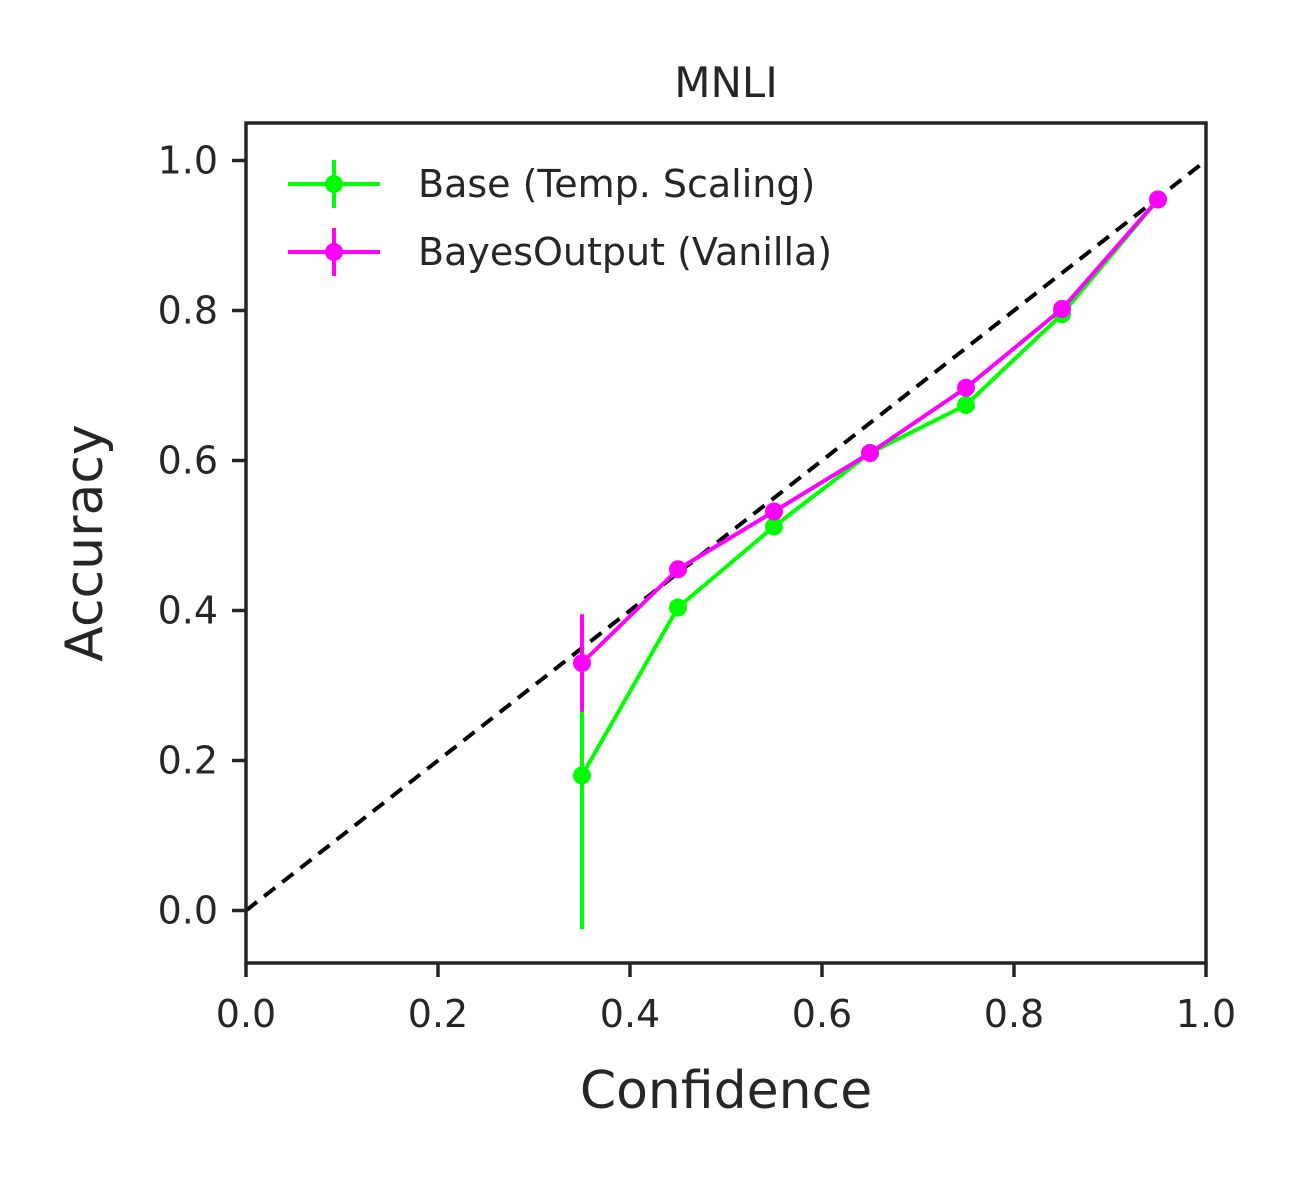  What do you see at coordinates (630, 1014) in the screenshot?
I see `x-tick-label: 0.4` at bounding box center [630, 1014].